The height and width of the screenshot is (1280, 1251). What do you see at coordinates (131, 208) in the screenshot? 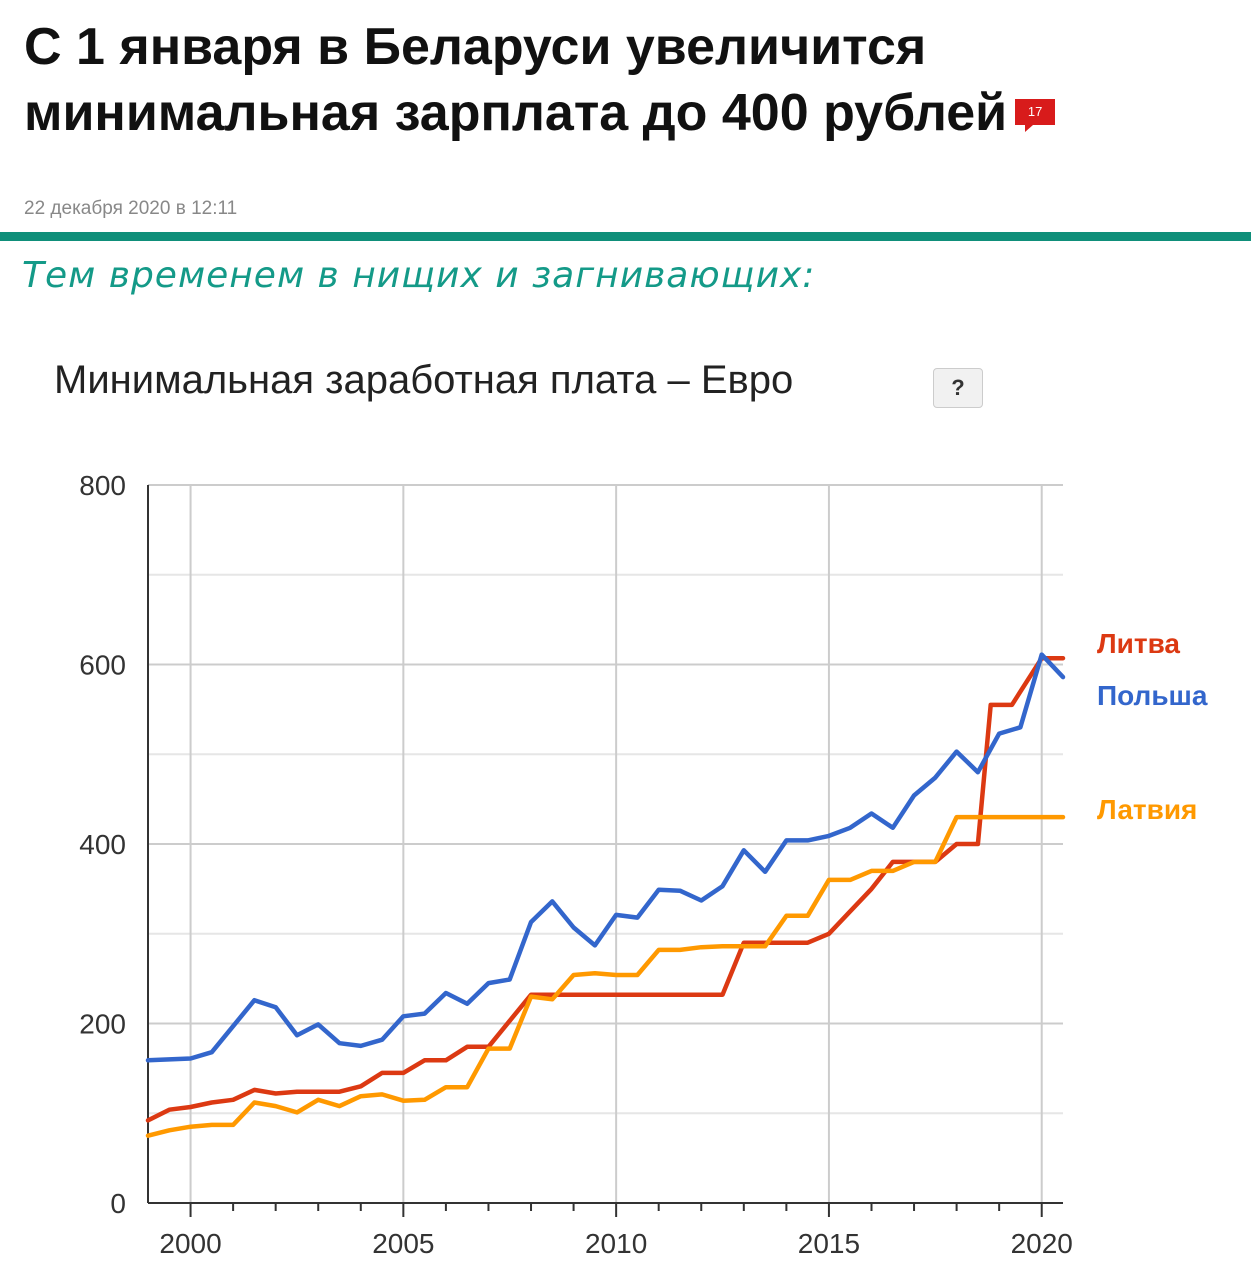
I see `publish-date: 22 декабря 2020 в 12:11` at bounding box center [131, 208].